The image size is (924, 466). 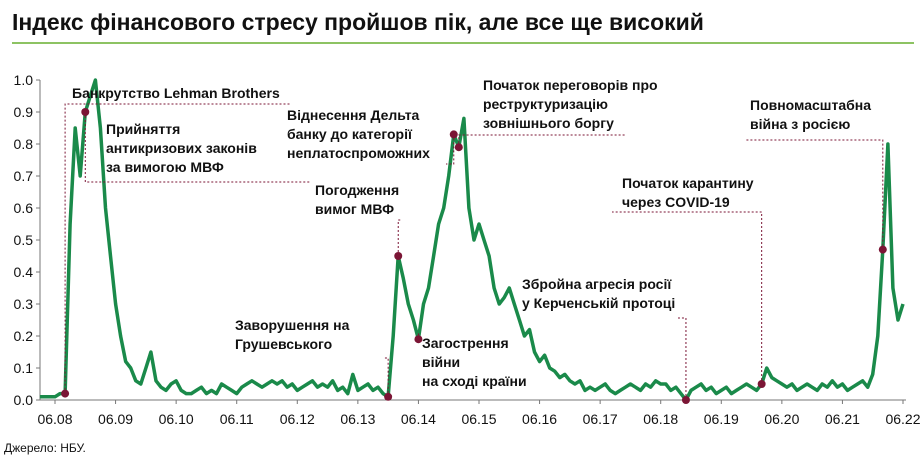 I want to click on y-tick-label: 0.6, so click(x=24, y=208).